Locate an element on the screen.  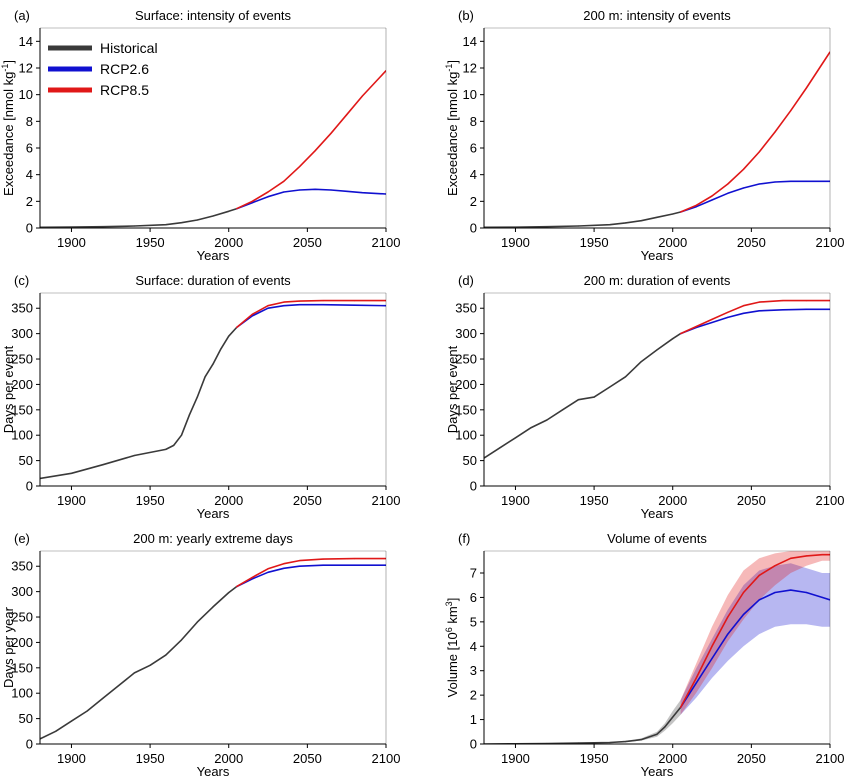
x-tick-label: 1900 is located at coordinates (71, 242).